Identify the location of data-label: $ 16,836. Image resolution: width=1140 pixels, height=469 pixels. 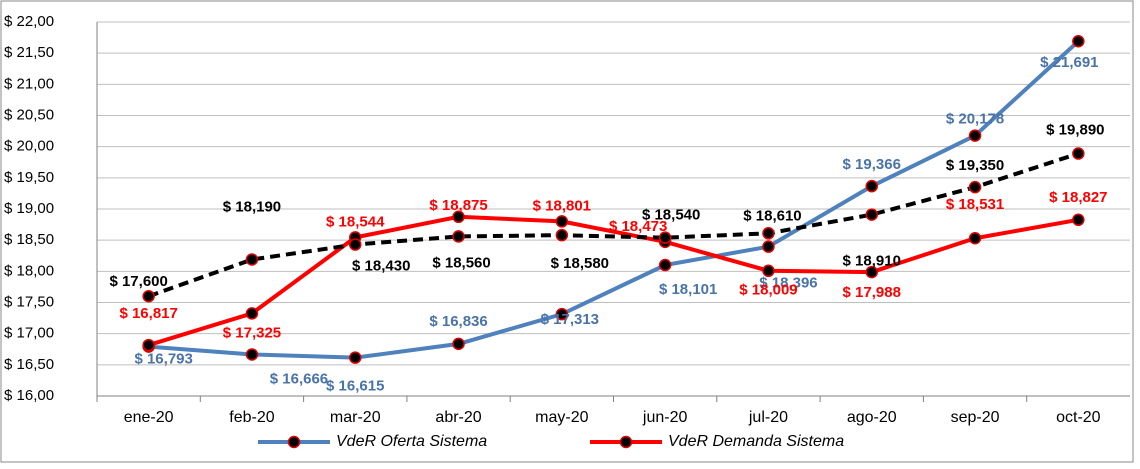
(458, 321).